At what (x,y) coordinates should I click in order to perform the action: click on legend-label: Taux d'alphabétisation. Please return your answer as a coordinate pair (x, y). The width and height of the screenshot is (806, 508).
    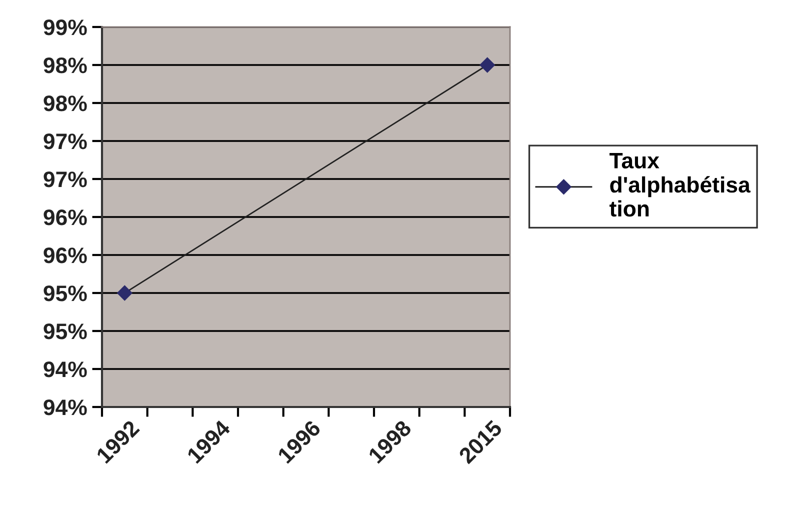
    Looking at the image, I should click on (680, 185).